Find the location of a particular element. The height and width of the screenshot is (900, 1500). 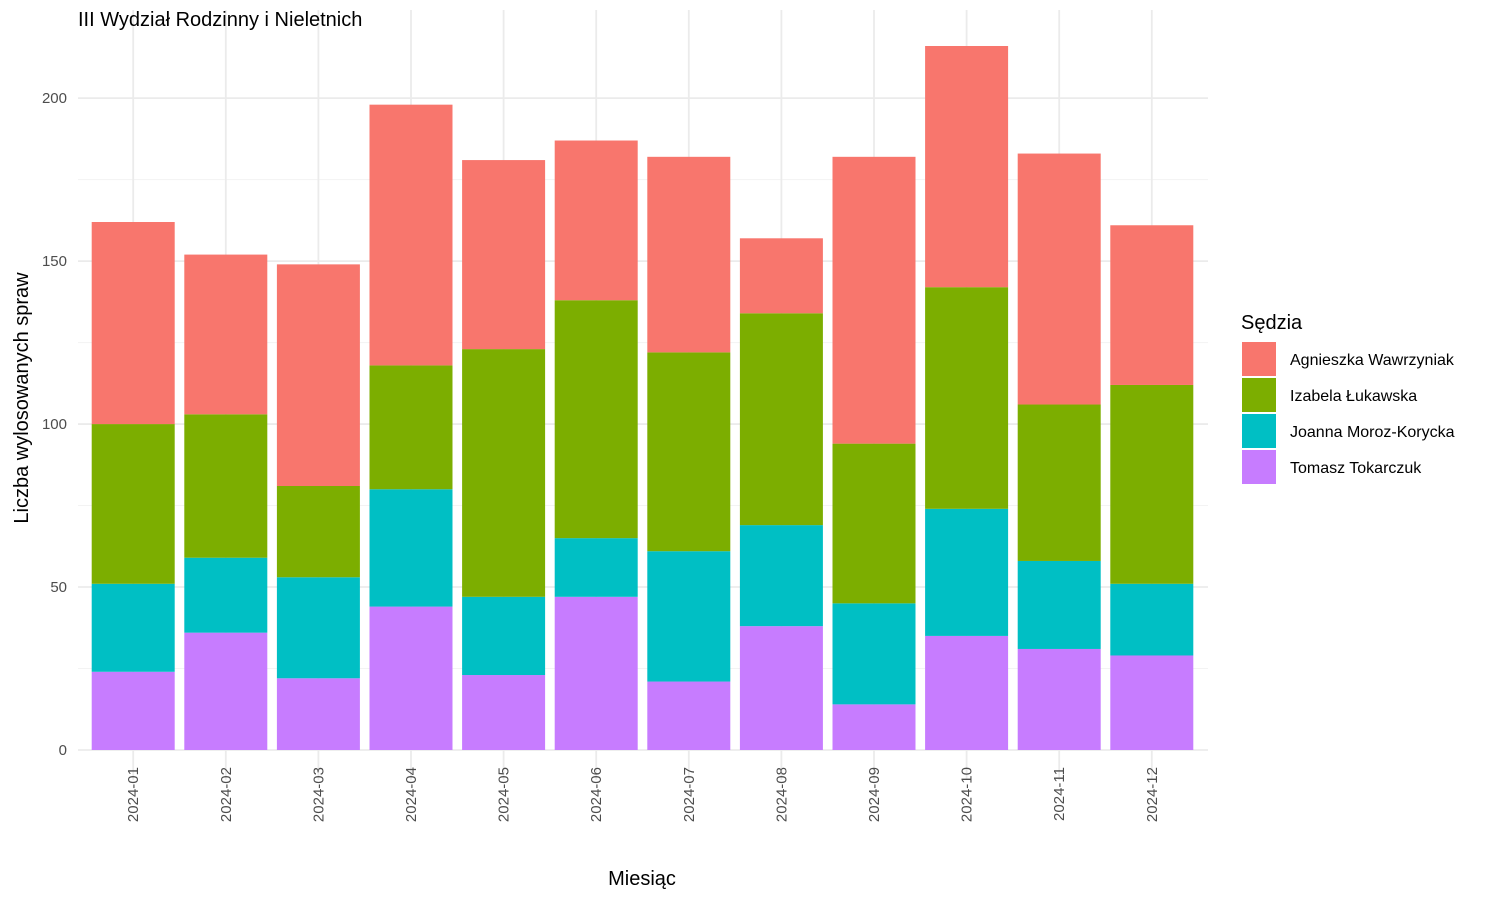

legend-label: Agnieszka Wawrzyniak is located at coordinates (1372, 360).